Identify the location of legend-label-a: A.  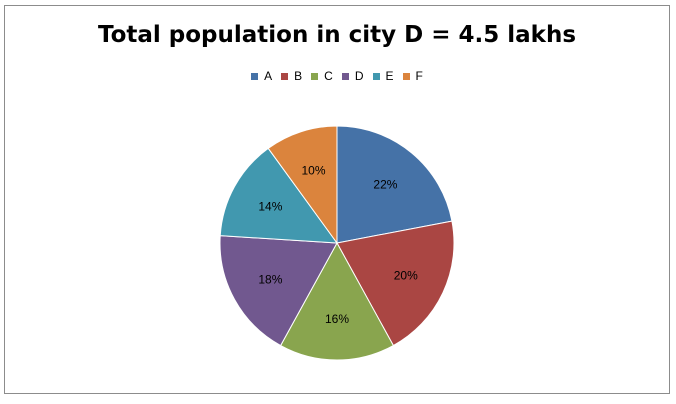
(268, 76).